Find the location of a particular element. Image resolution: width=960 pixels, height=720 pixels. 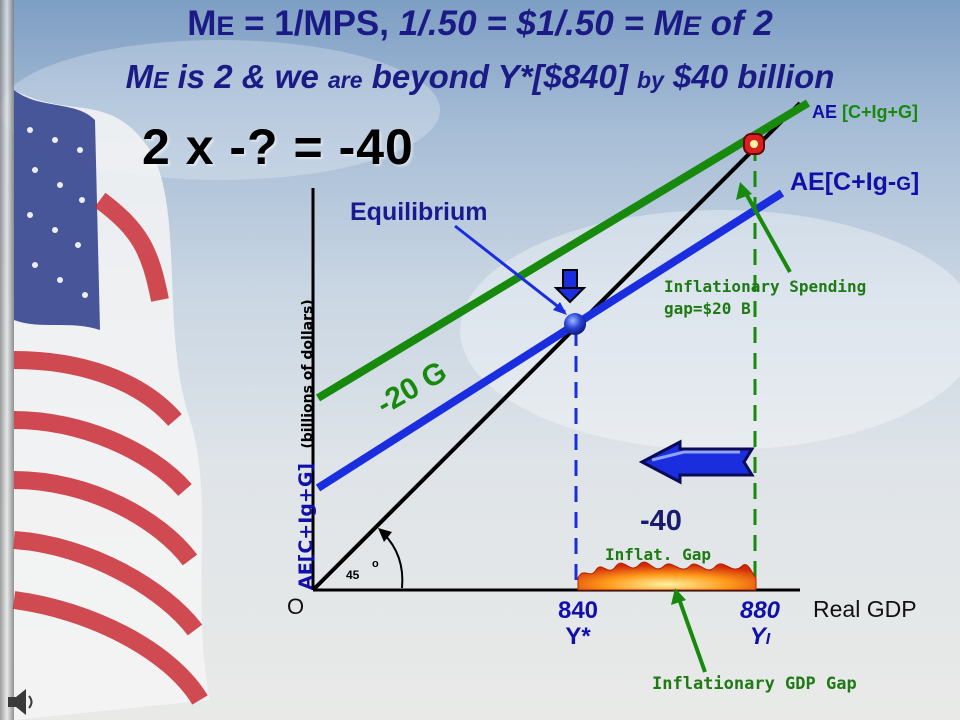

angle-label: 45 is located at coordinates (353, 575).